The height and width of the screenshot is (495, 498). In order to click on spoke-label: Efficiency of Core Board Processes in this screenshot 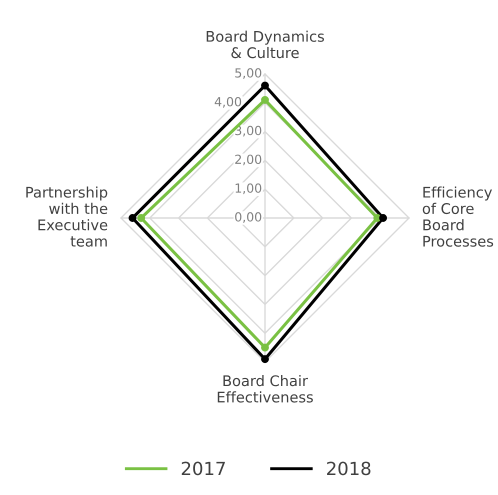, I will do `click(458, 216)`.